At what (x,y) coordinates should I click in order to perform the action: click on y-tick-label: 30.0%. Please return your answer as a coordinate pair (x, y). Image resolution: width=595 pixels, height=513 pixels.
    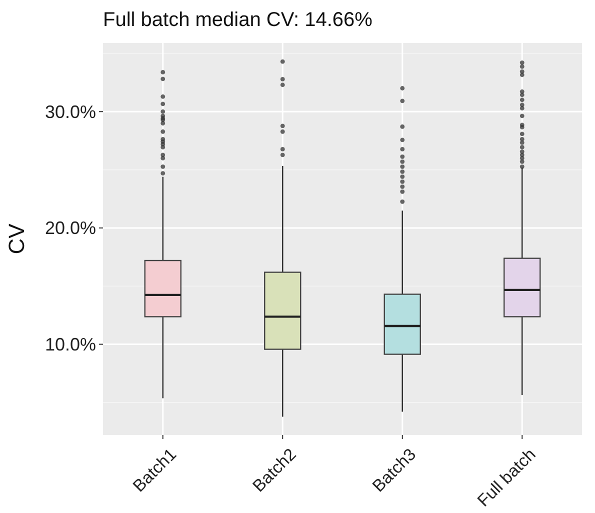
    Looking at the image, I should click on (70, 112).